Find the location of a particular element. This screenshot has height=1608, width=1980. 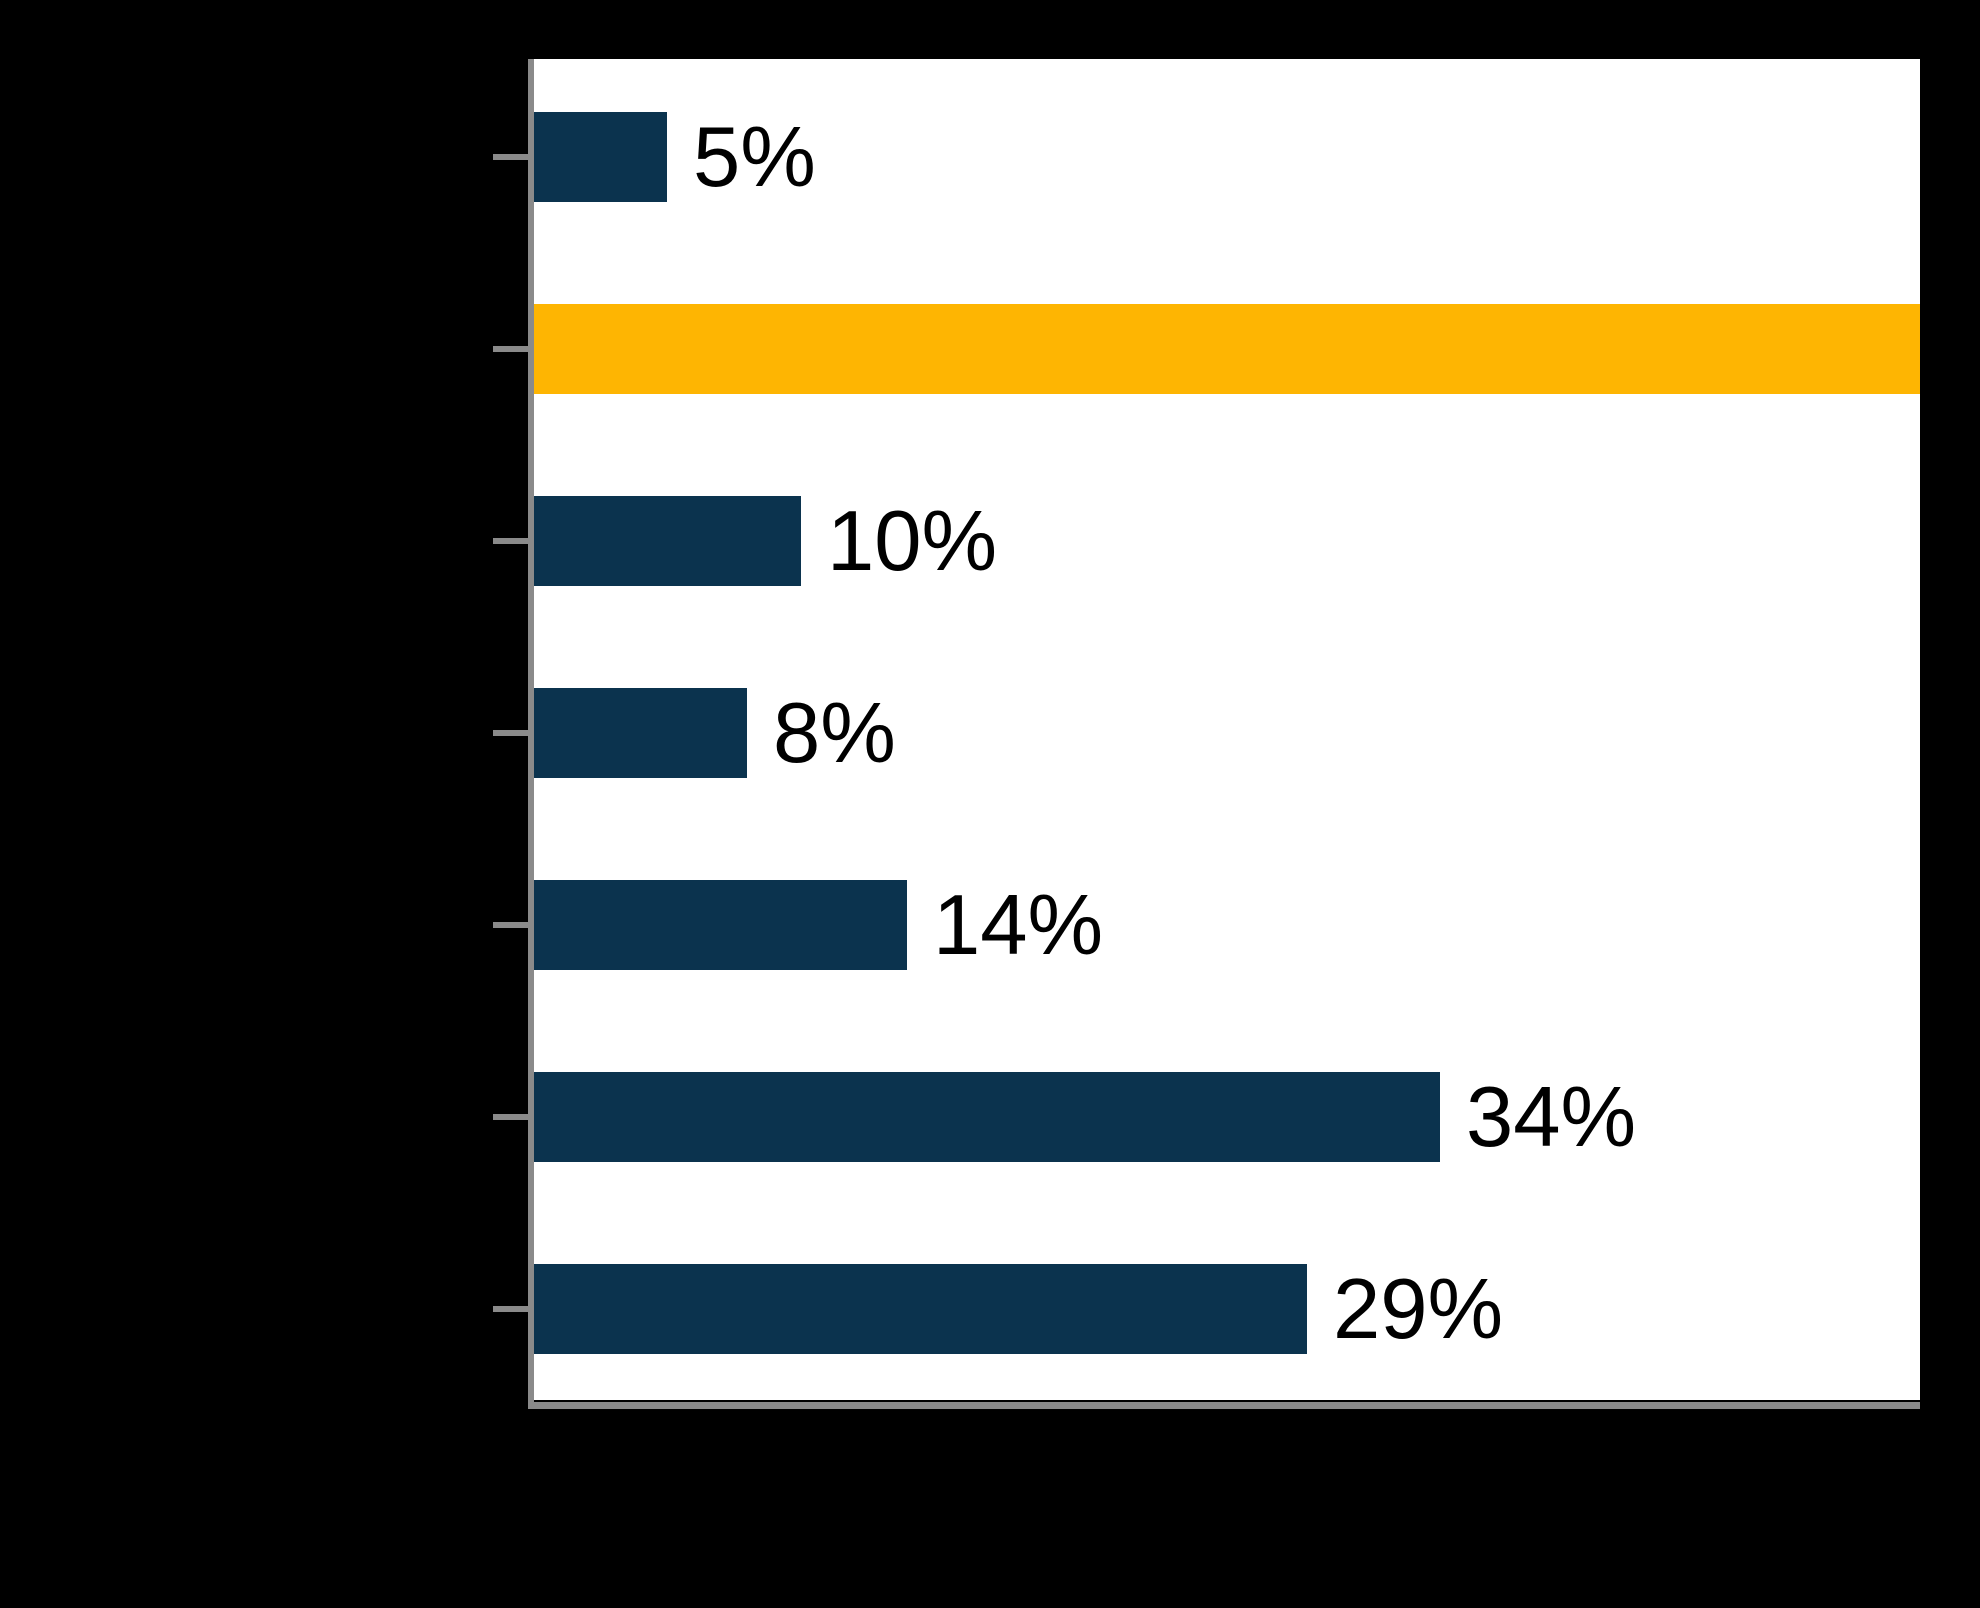

bar-value-label: 14% is located at coordinates (1018, 925).